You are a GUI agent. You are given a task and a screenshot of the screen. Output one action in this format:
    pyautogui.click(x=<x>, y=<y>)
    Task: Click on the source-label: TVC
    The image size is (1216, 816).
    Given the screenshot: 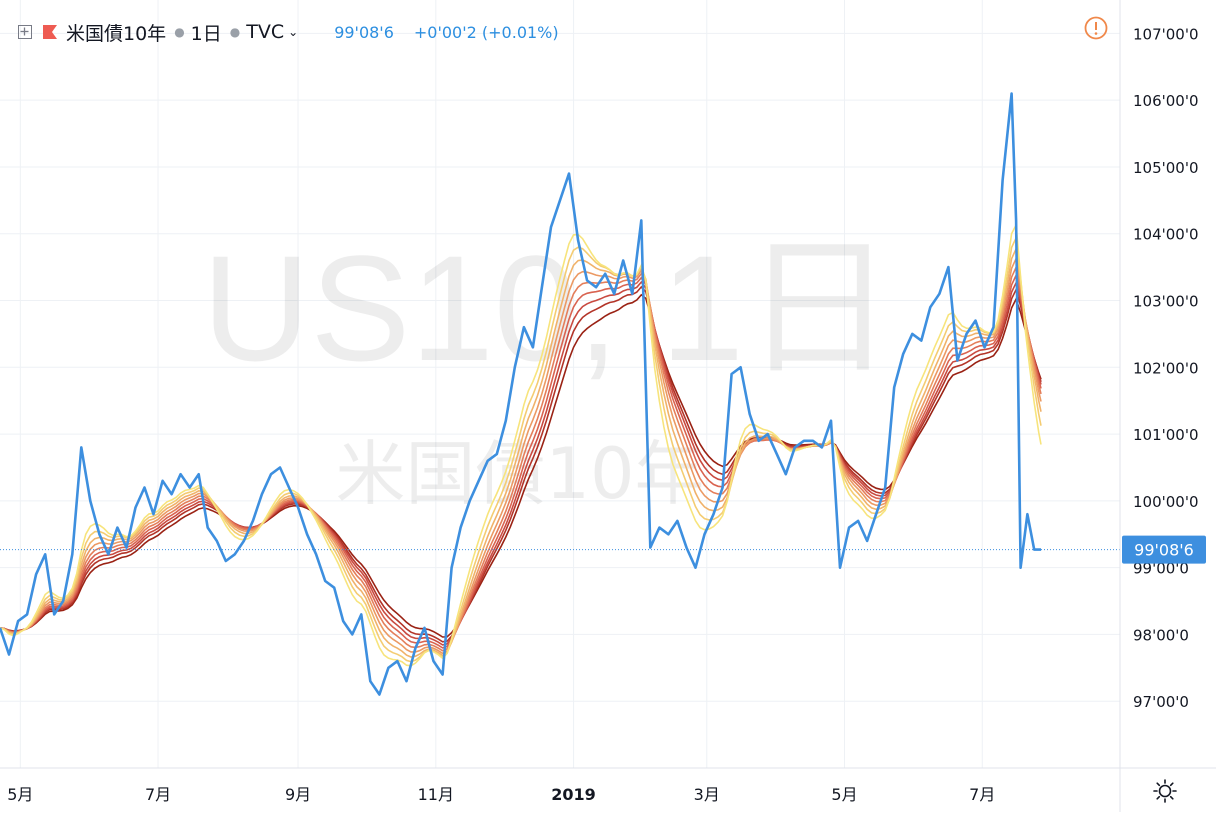 What is the action you would take?
    pyautogui.click(x=265, y=32)
    